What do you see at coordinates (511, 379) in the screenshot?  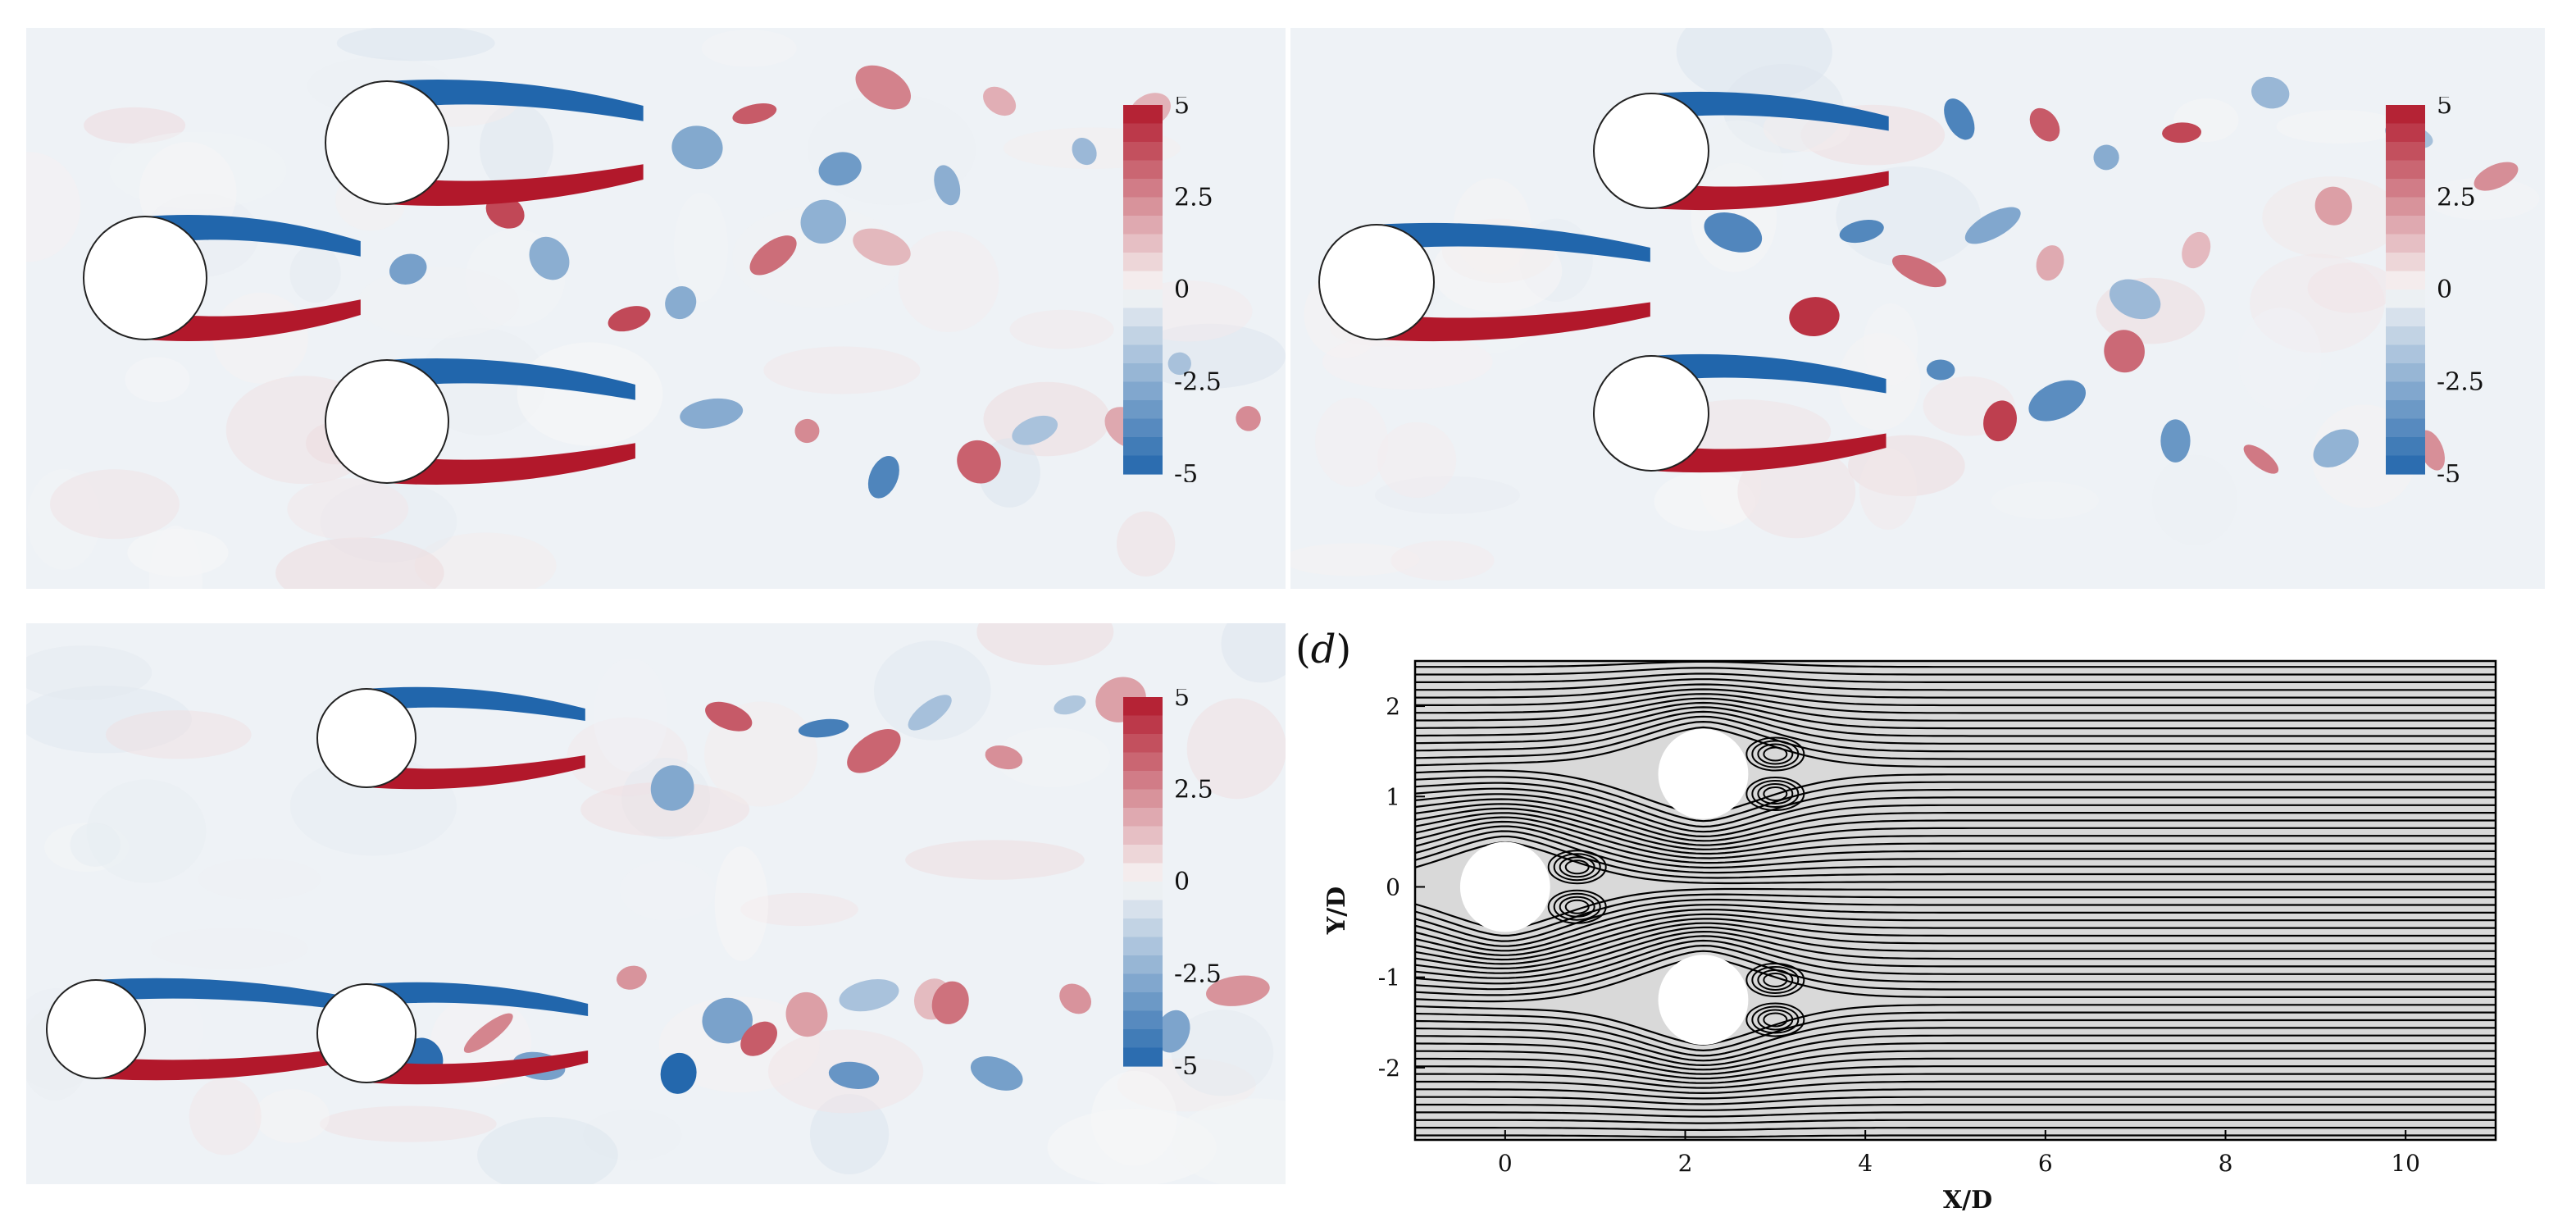 I see `negative-shear-layer` at bounding box center [511, 379].